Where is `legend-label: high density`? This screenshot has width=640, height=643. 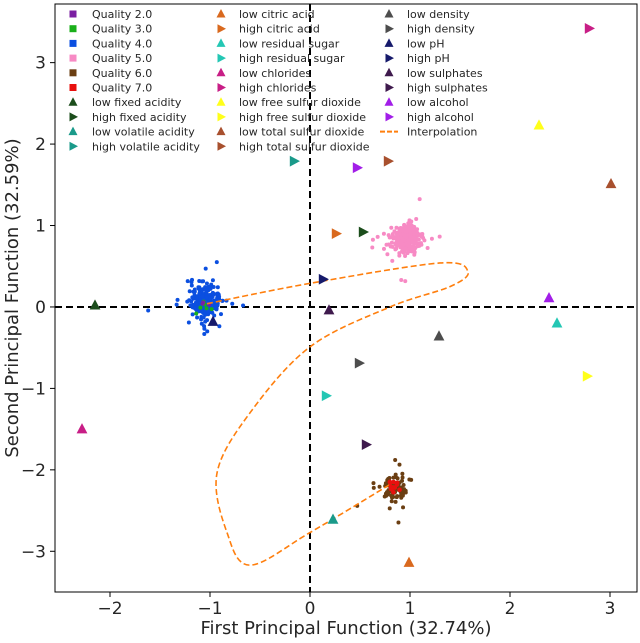 legend-label: high density is located at coordinates (441, 29).